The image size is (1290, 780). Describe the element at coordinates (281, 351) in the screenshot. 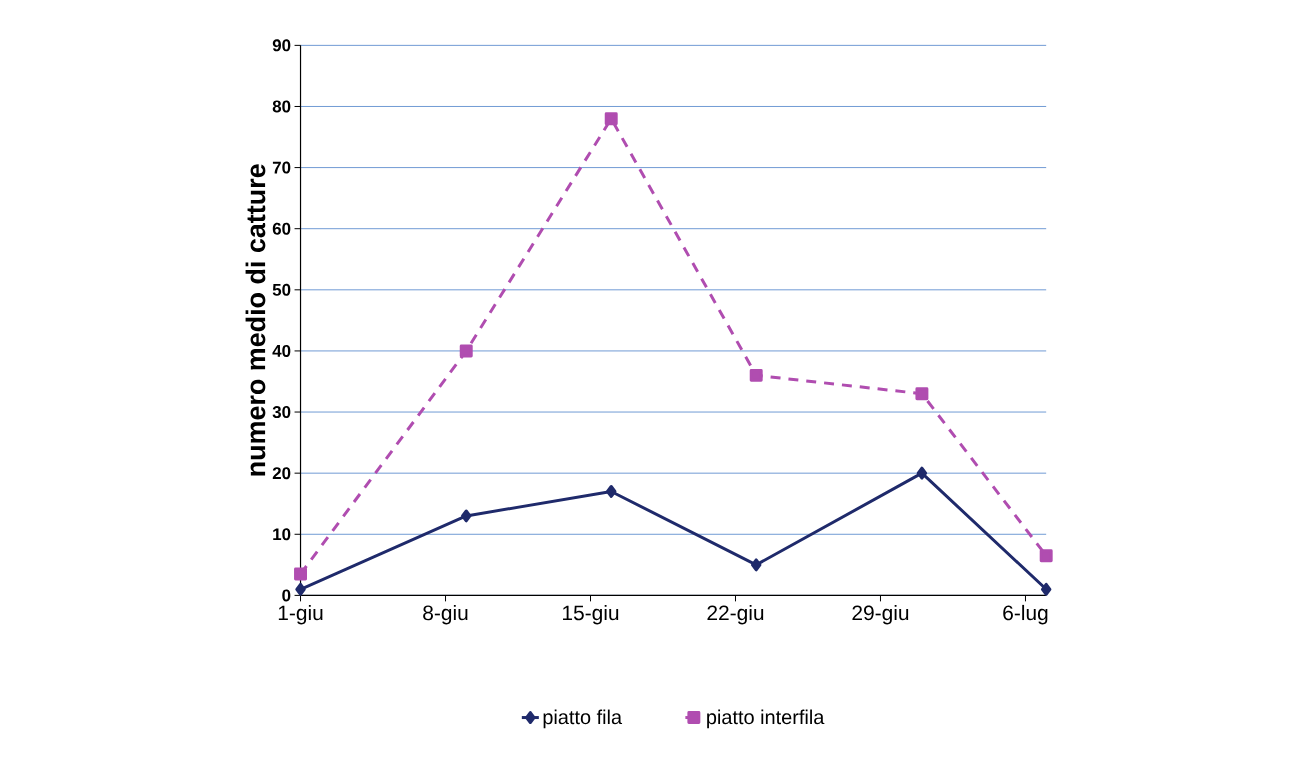

I see `y-tick-label: 40` at that location.